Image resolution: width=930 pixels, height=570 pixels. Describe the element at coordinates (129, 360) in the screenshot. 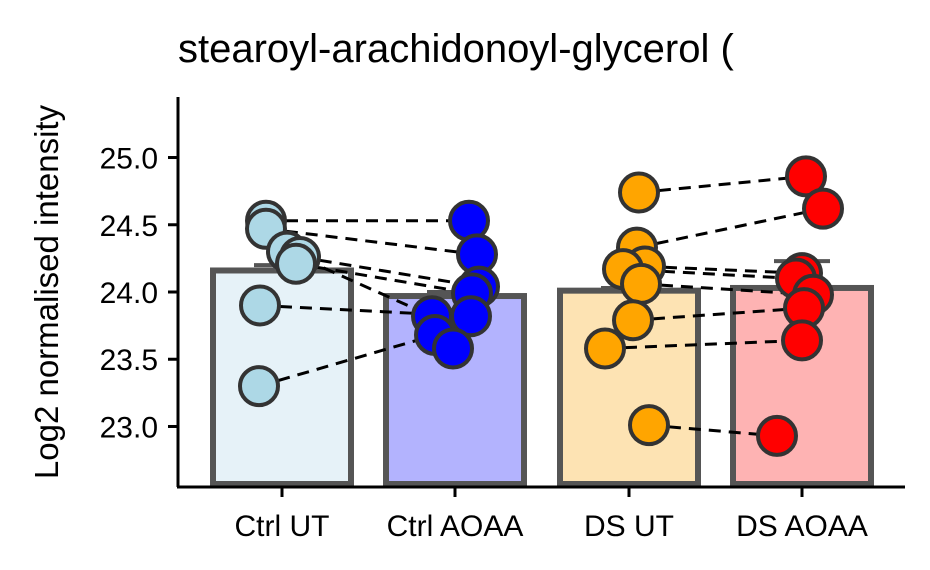

I see `y-tick-label-1: 23.5` at that location.